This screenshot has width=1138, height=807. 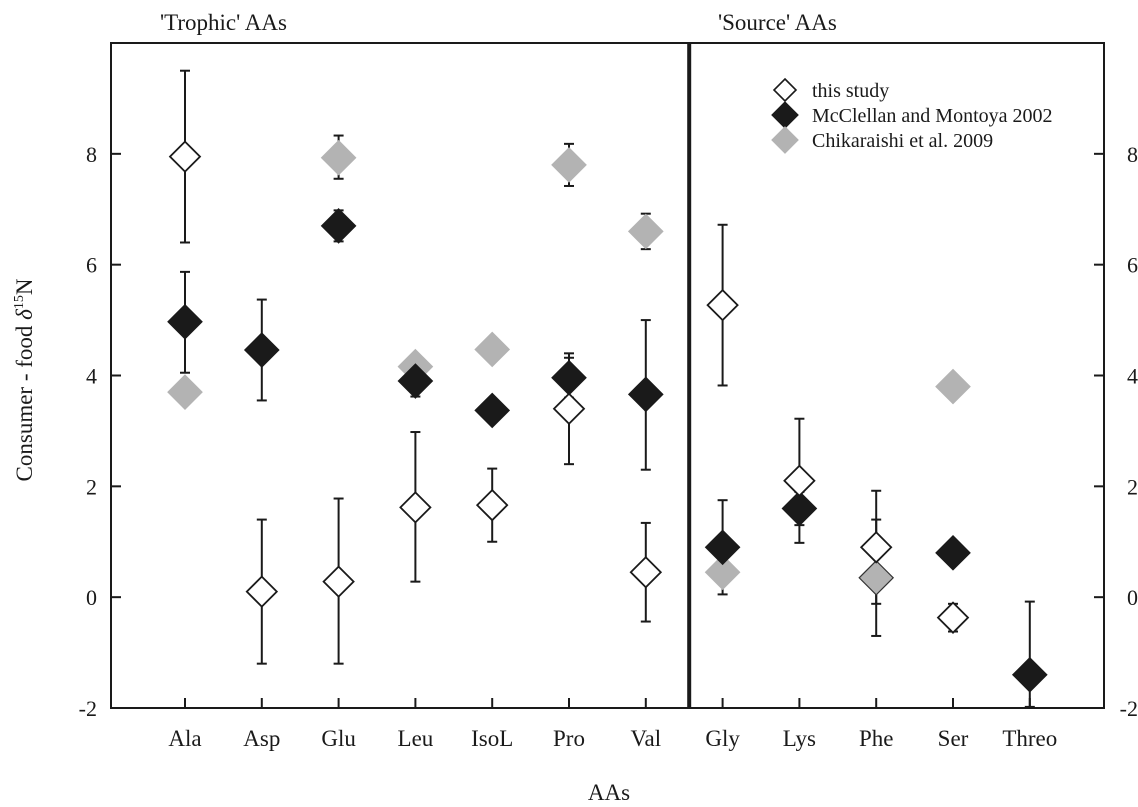 I want to click on x-tick-label: Threo, so click(x=1029, y=738).